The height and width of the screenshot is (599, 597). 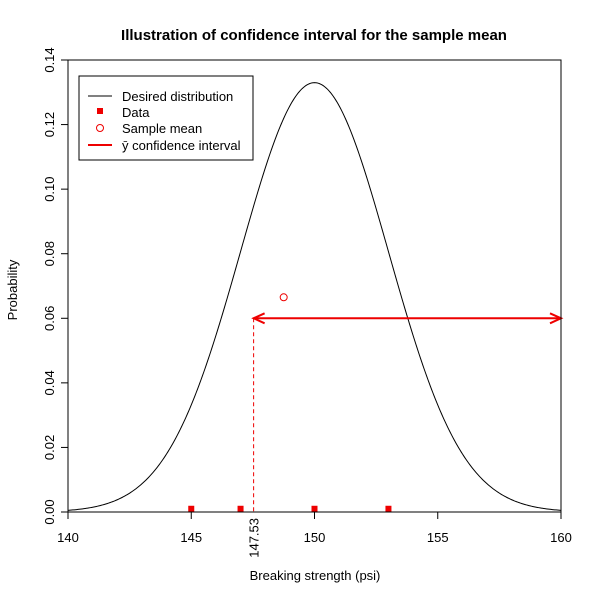 I want to click on y-tick-label: 0.02, so click(x=49, y=447).